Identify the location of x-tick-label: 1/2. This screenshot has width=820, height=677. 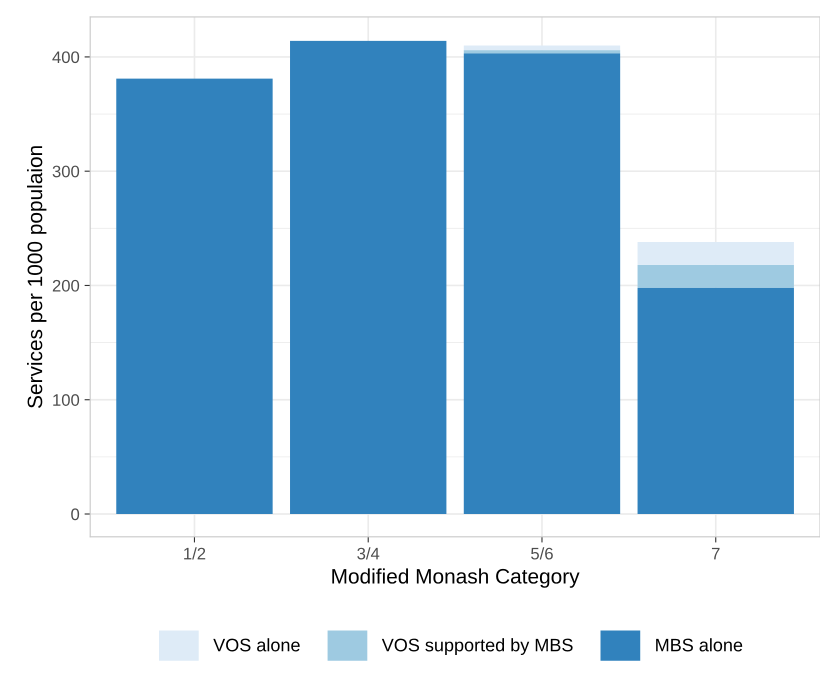
(195, 553).